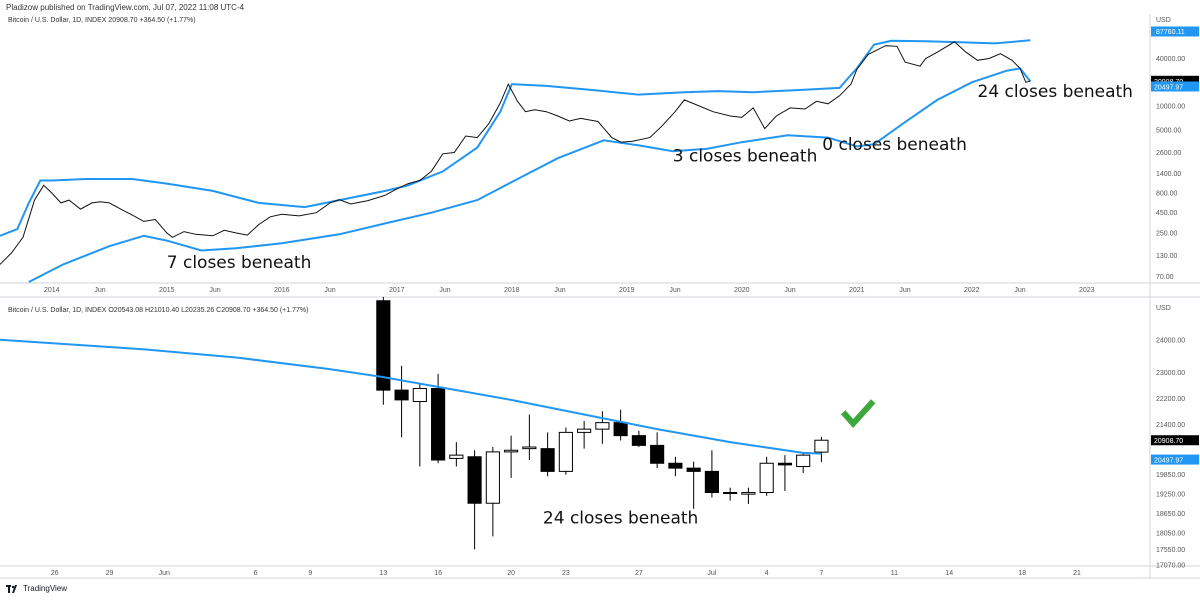 This screenshot has height=600, width=1200. What do you see at coordinates (45, 588) in the screenshot?
I see `footer-brand: TradingView` at bounding box center [45, 588].